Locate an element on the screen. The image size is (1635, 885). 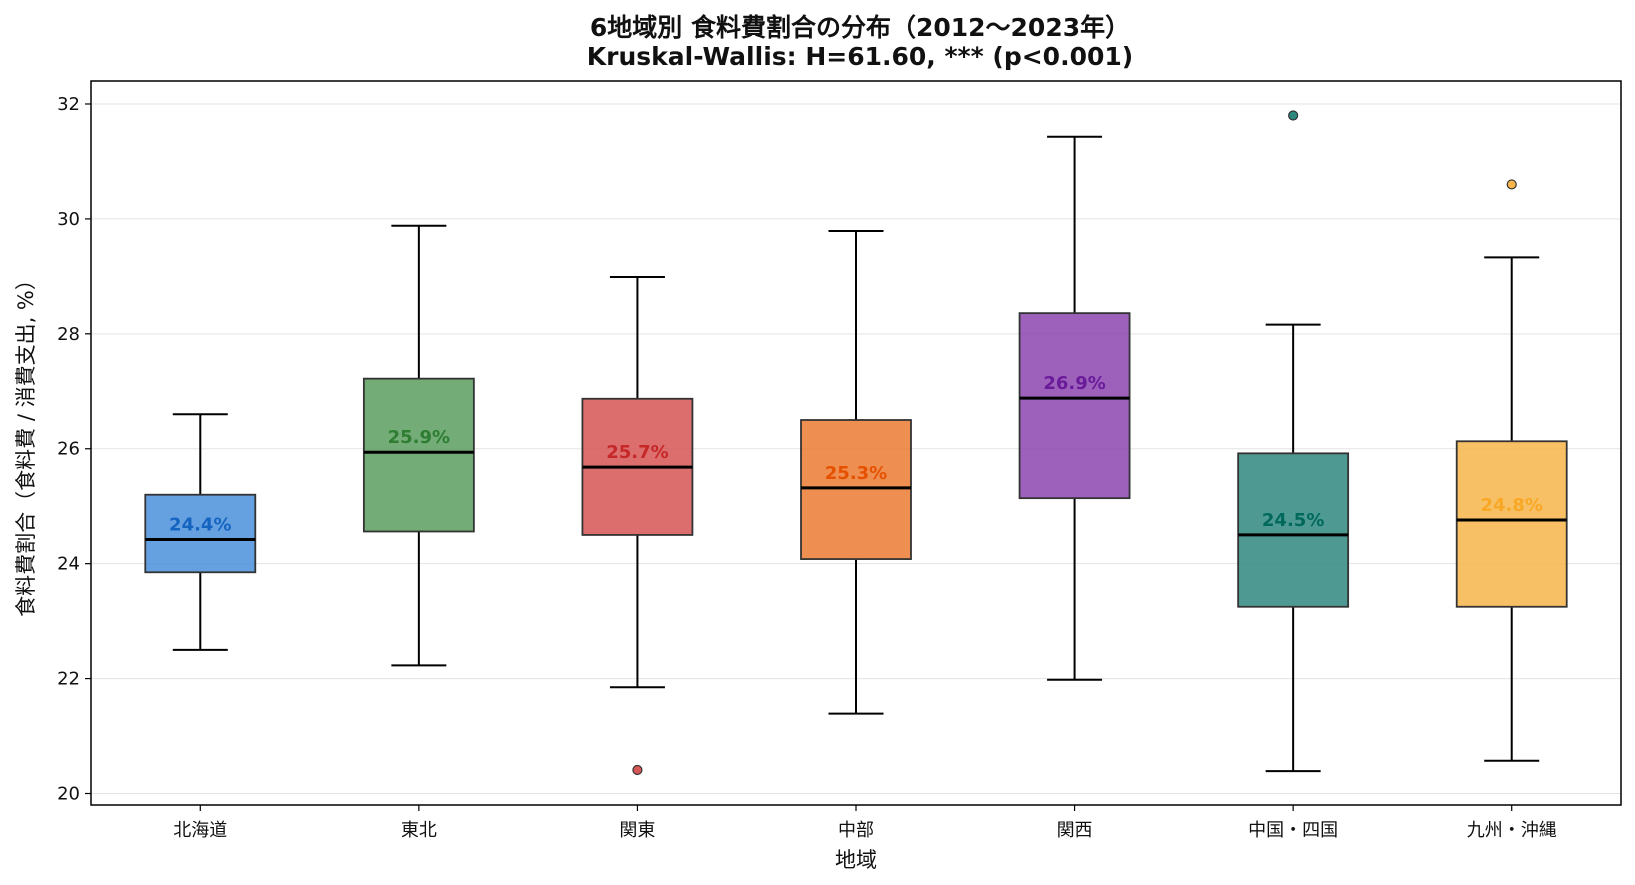
x-tick-label: 九州・沖縄 is located at coordinates (1512, 830).